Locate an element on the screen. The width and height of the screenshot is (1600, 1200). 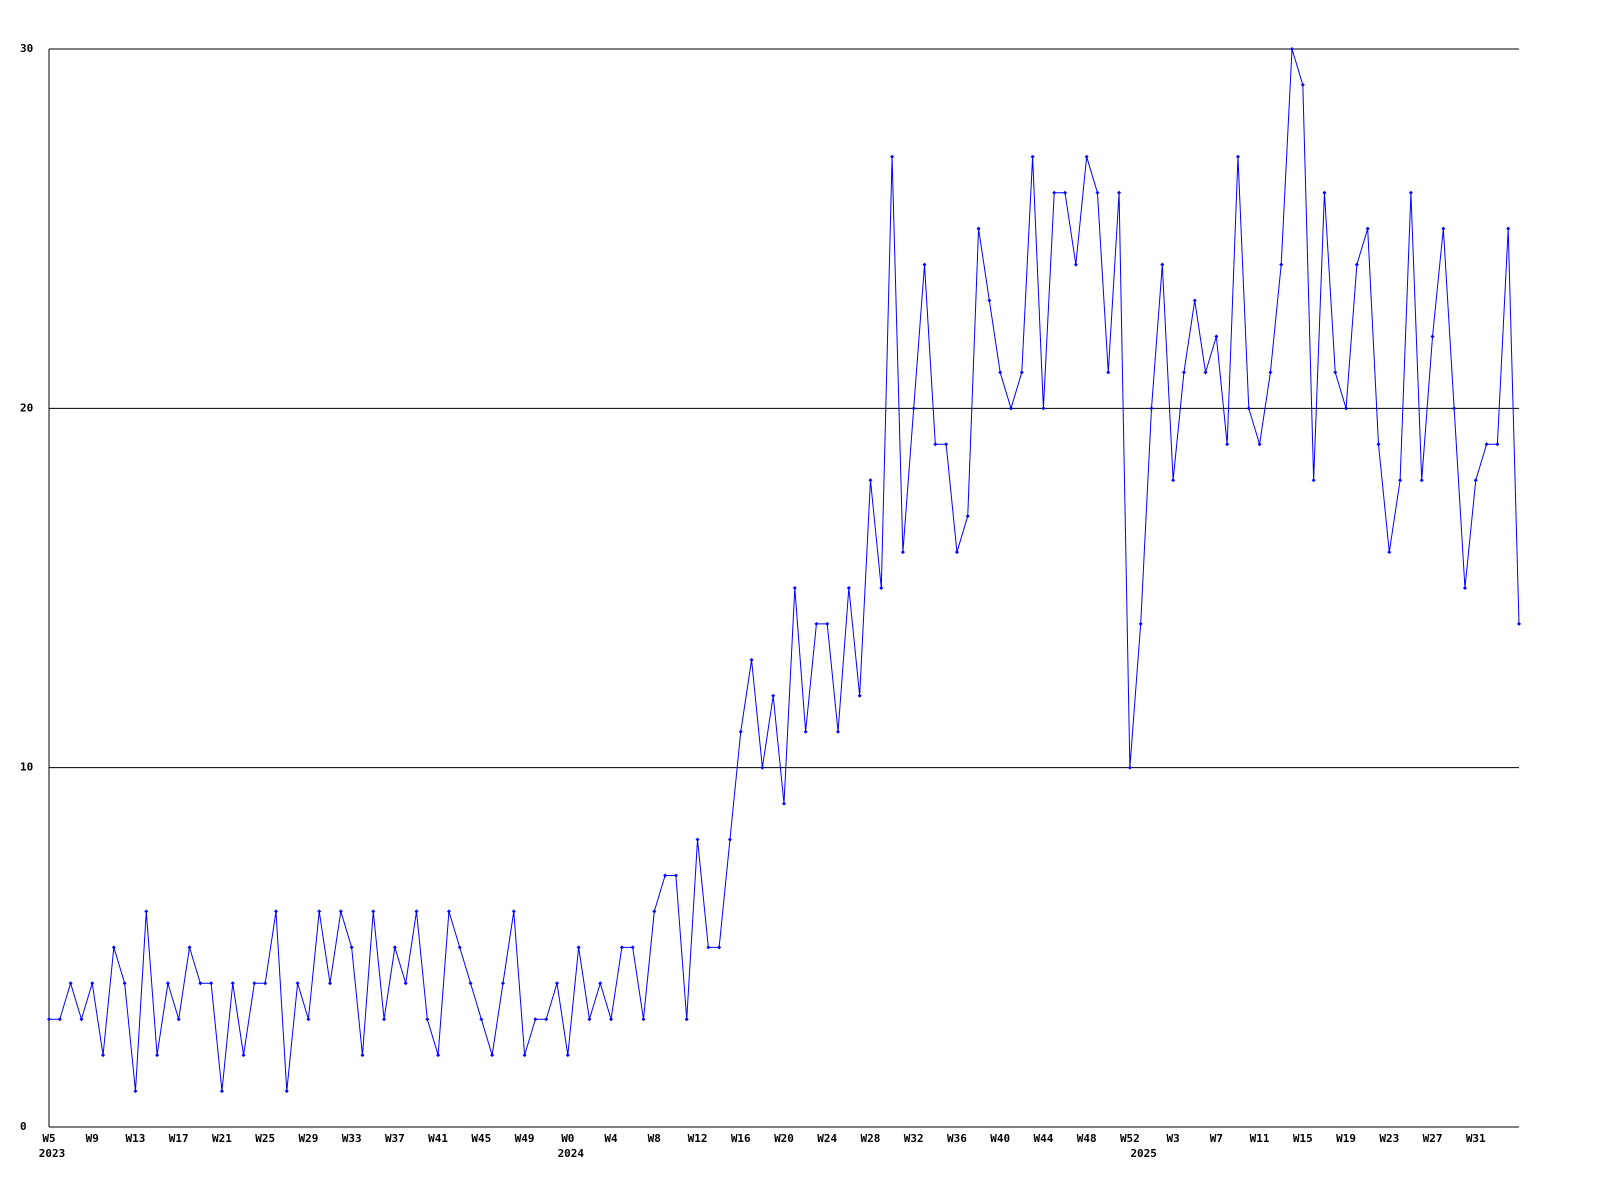
x-tick-label: W52 is located at coordinates (1130, 1138).